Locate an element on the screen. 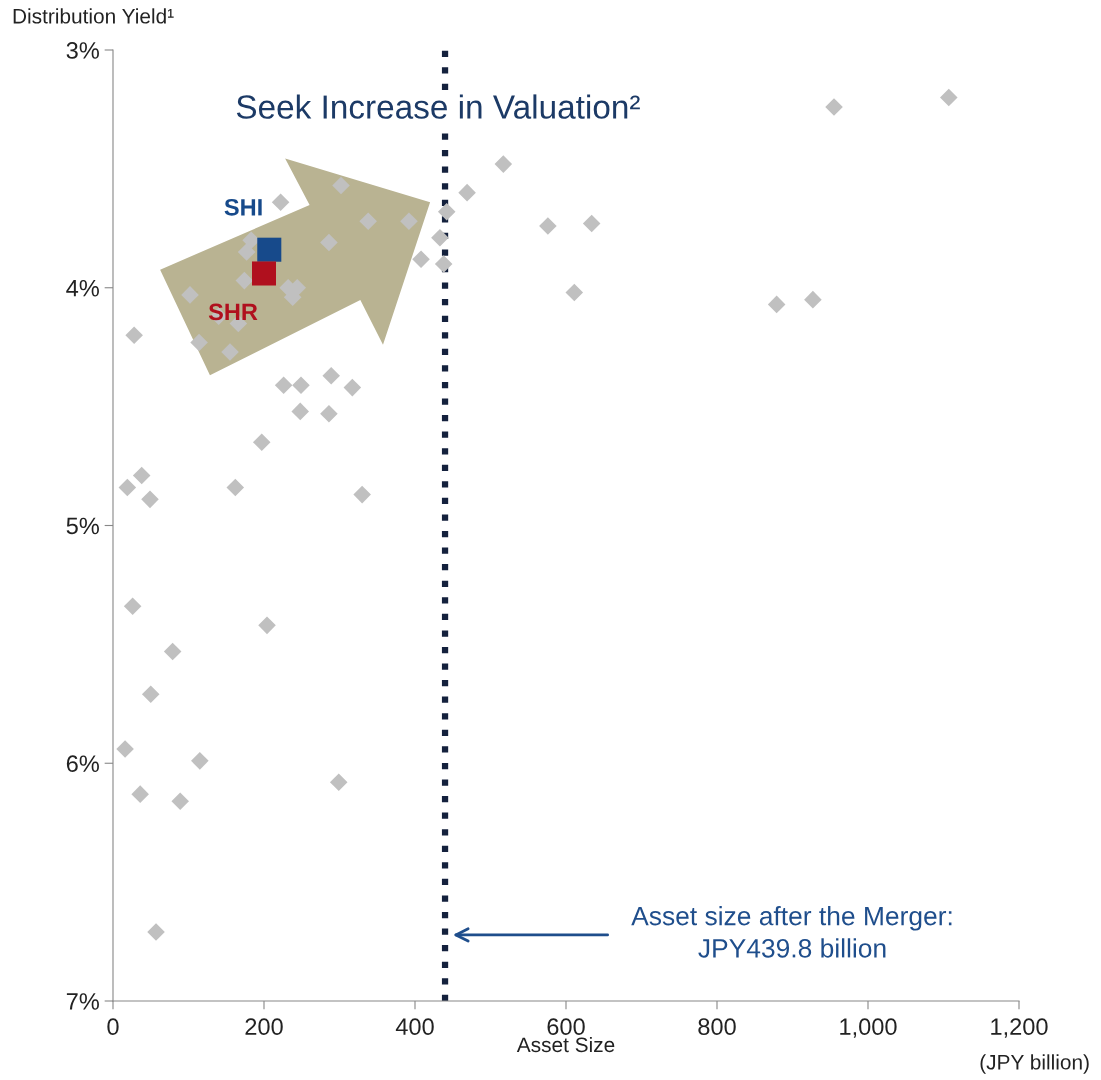  y-tick-label: 7% is located at coordinates (82, 1001).